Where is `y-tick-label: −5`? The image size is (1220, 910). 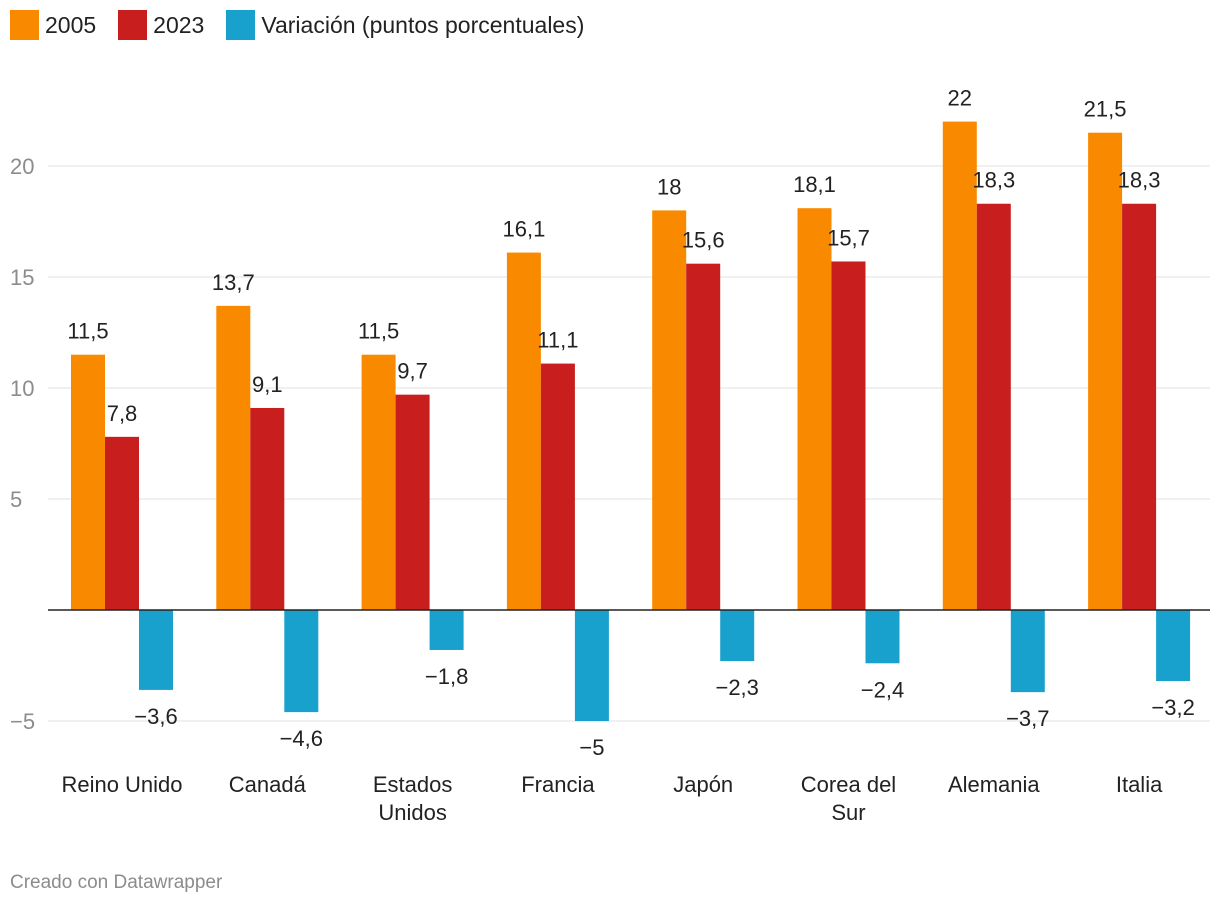
y-tick-label: −5 is located at coordinates (22, 721).